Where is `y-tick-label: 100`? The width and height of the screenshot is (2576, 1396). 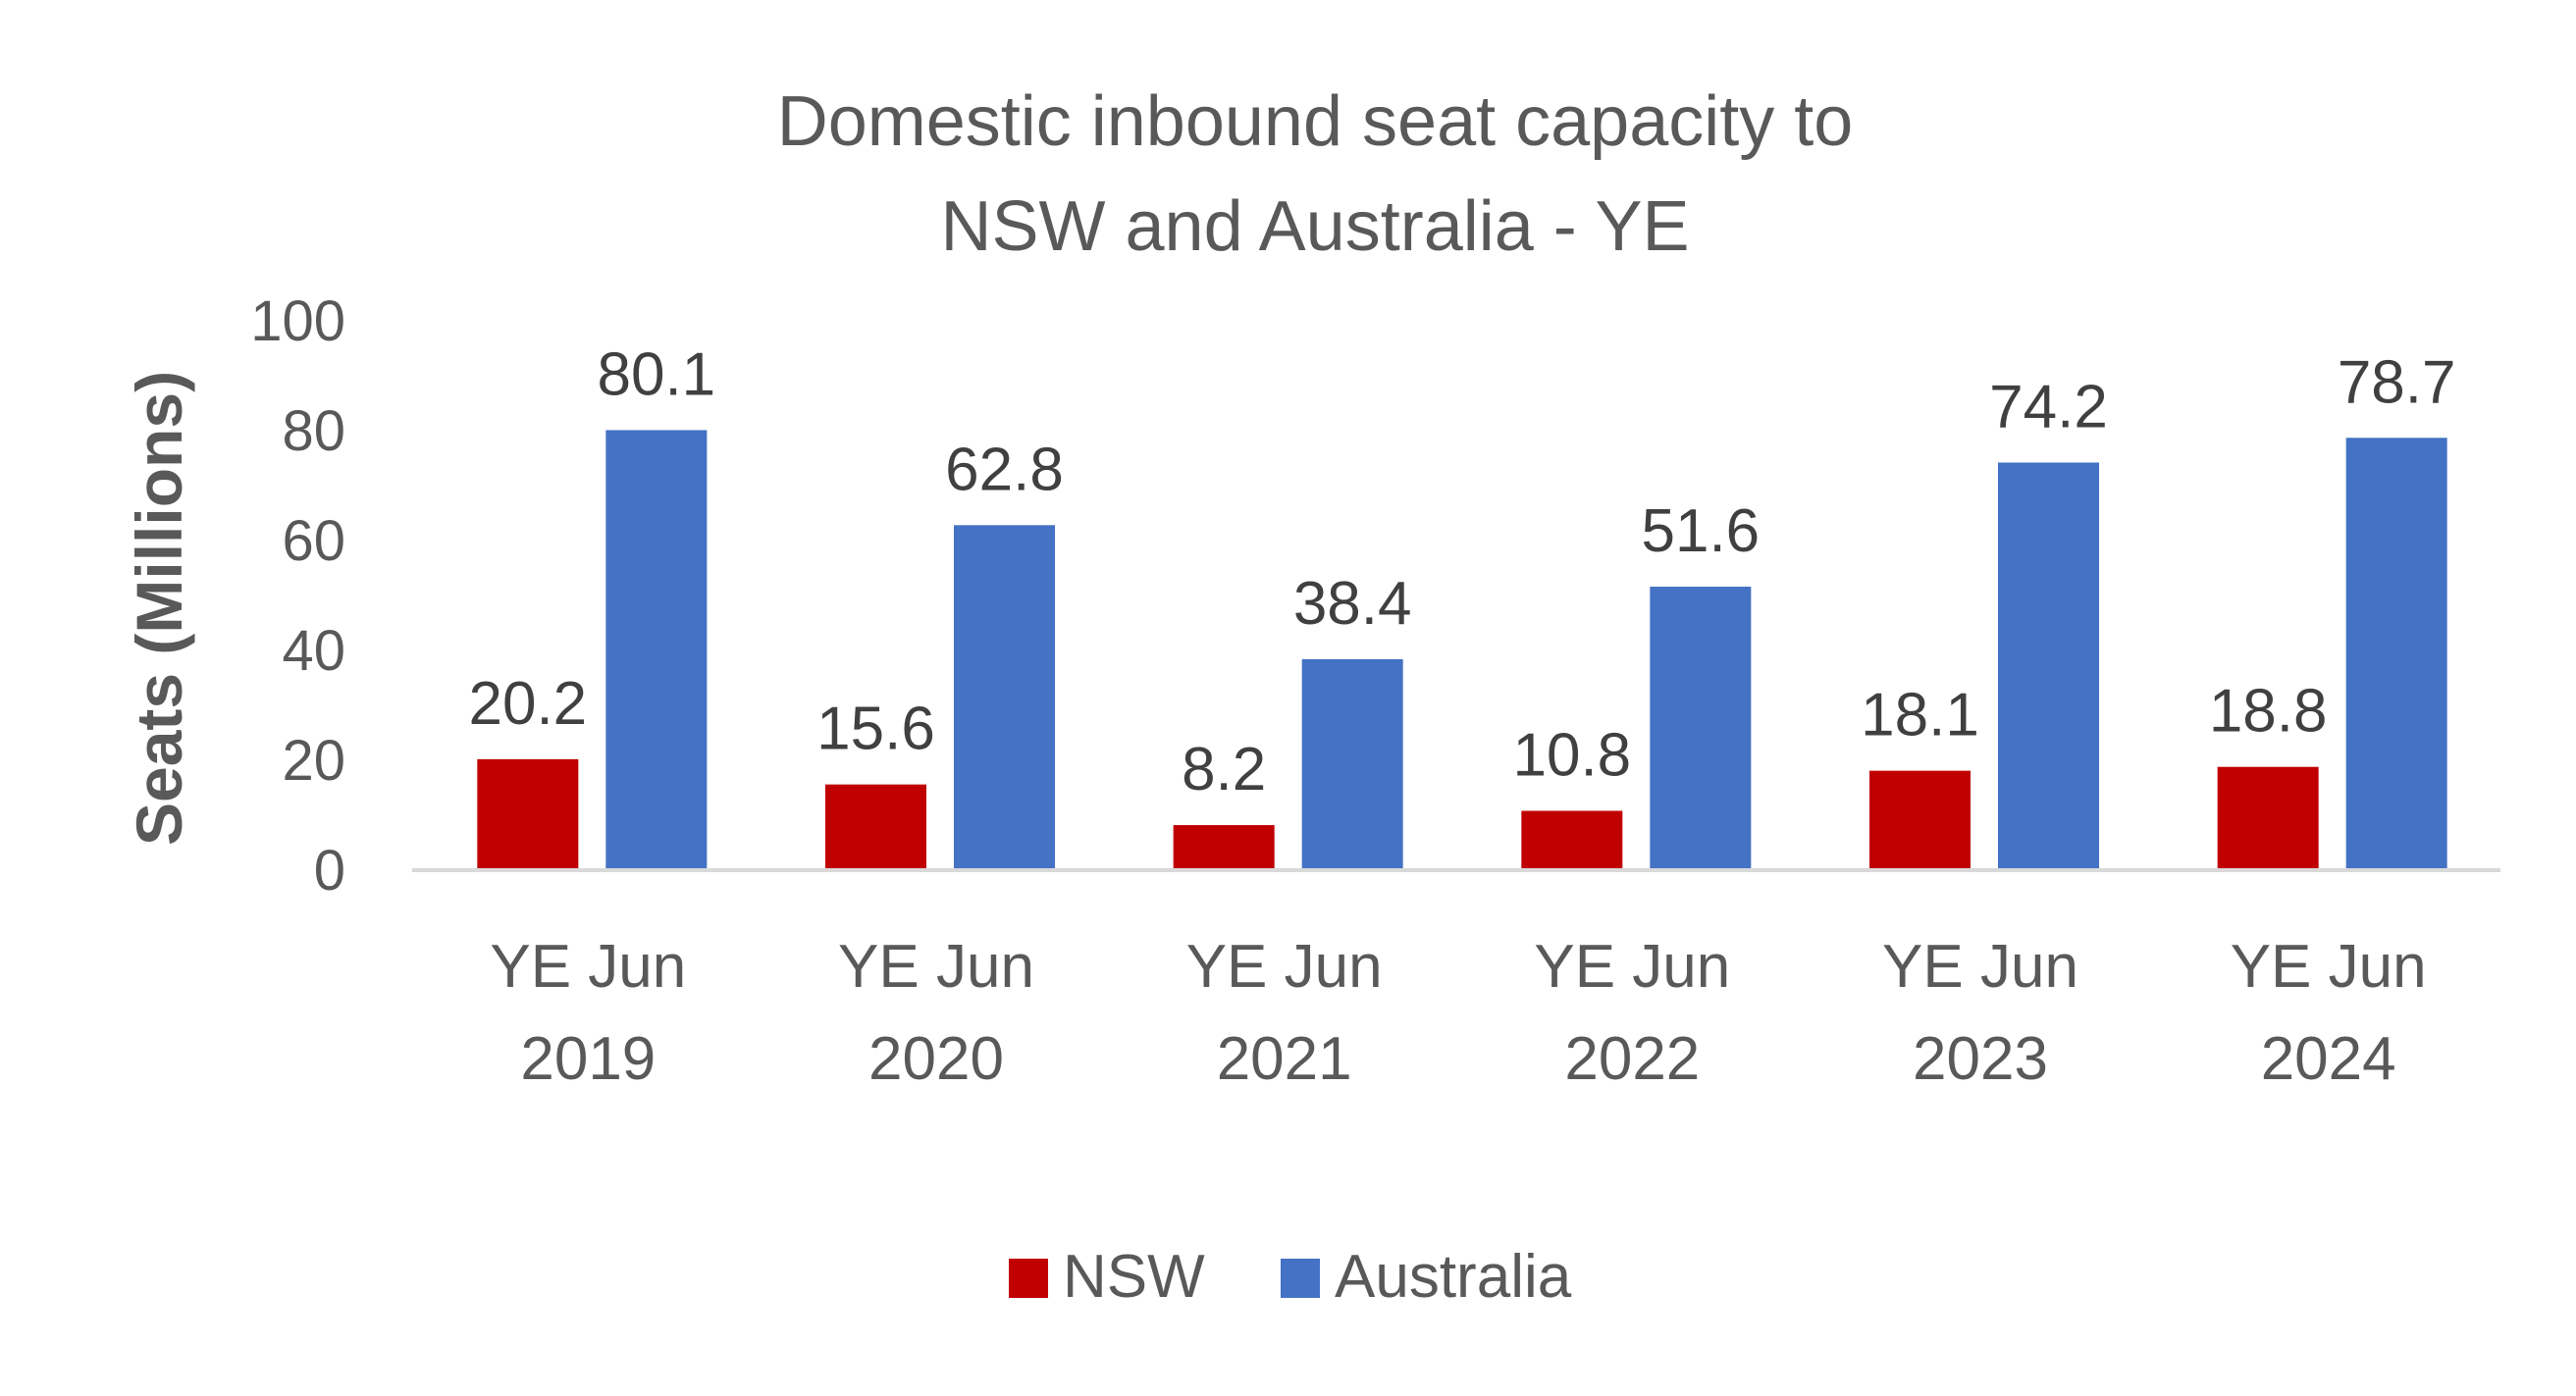
y-tick-label: 100 is located at coordinates (297, 321).